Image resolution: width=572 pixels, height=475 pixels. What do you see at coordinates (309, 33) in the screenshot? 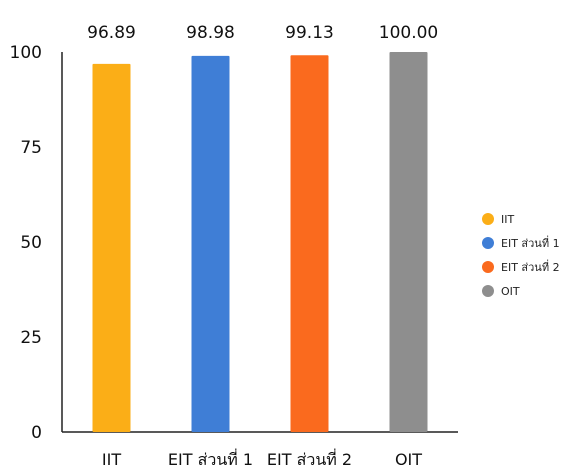
I see `data-label: 99.13` at bounding box center [309, 33].